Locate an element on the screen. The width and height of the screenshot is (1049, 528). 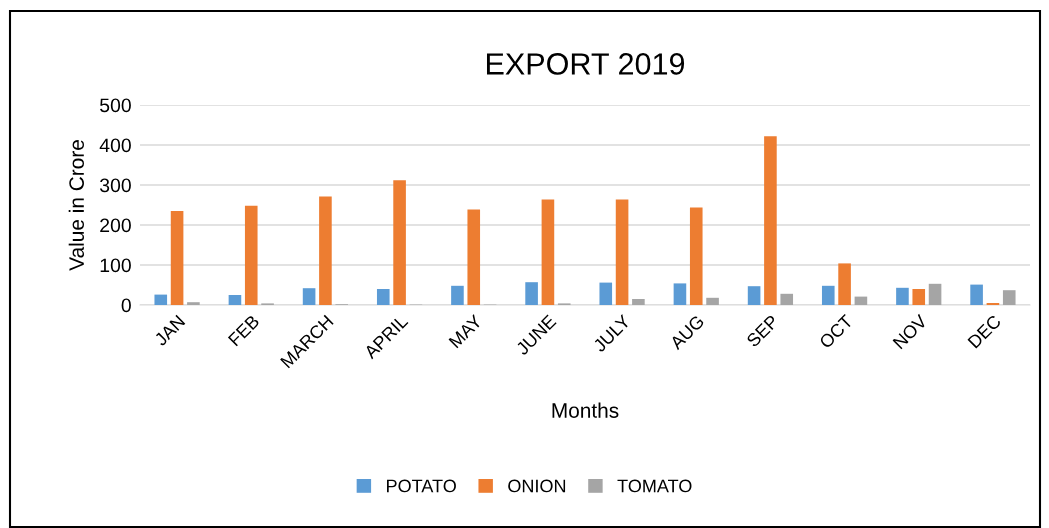
x-tick-label: FEB is located at coordinates (243, 330).